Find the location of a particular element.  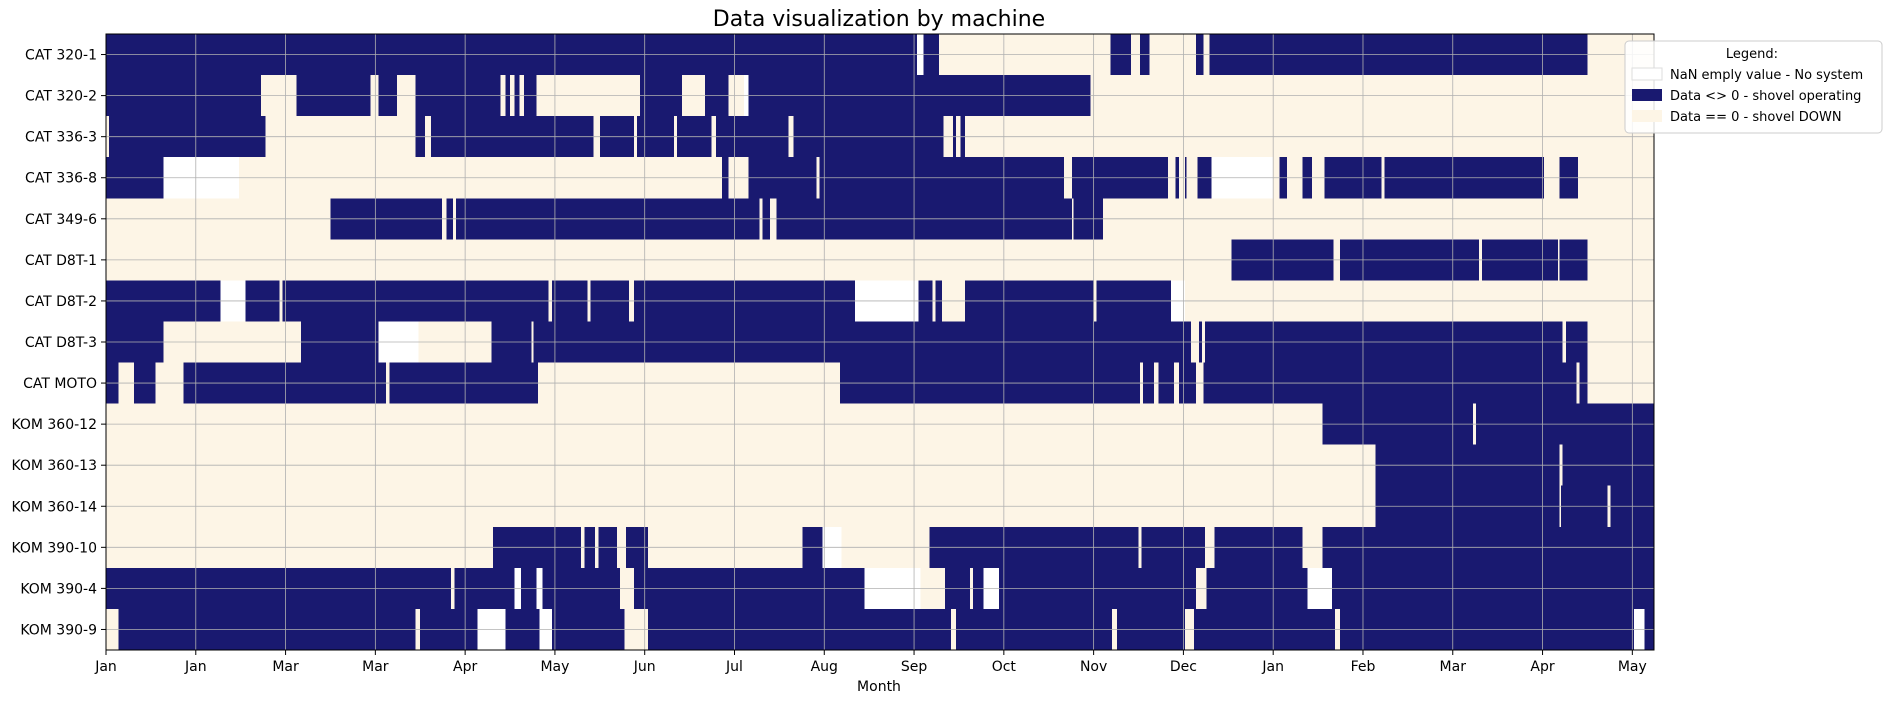

y-tick-label: CAT 336-8 is located at coordinates (61, 179).